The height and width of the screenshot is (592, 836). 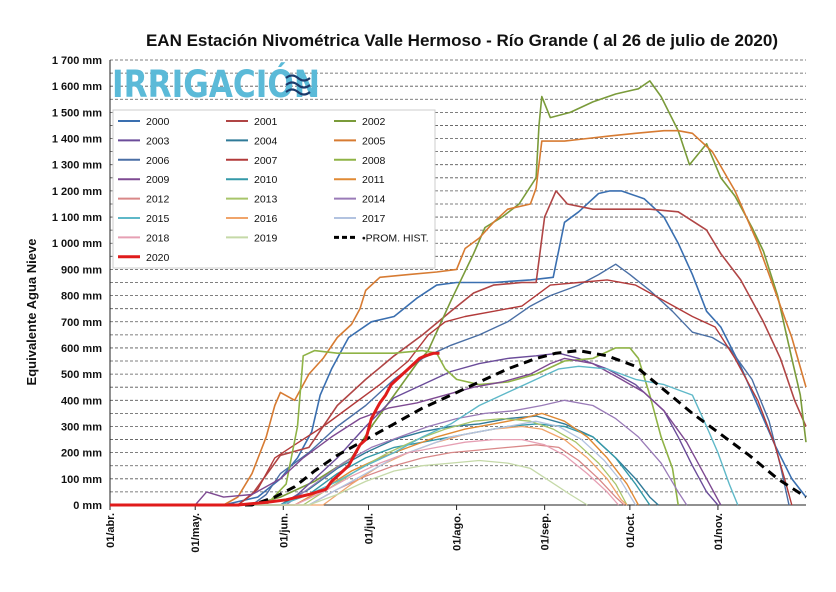 What do you see at coordinates (374, 141) in the screenshot?
I see `legend-label: 2005` at bounding box center [374, 141].